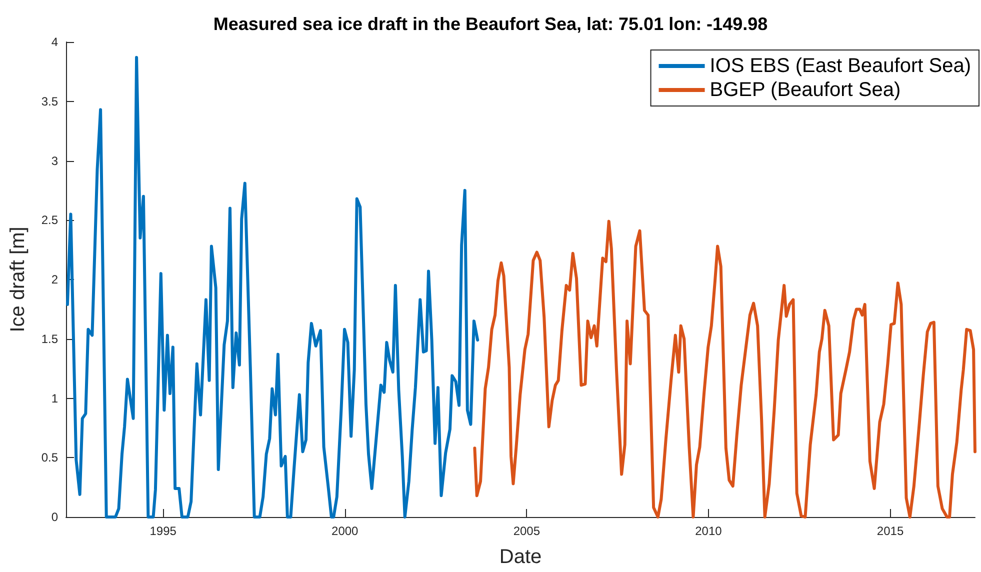  I want to click on x-tick-label: 2000, so click(345, 531).